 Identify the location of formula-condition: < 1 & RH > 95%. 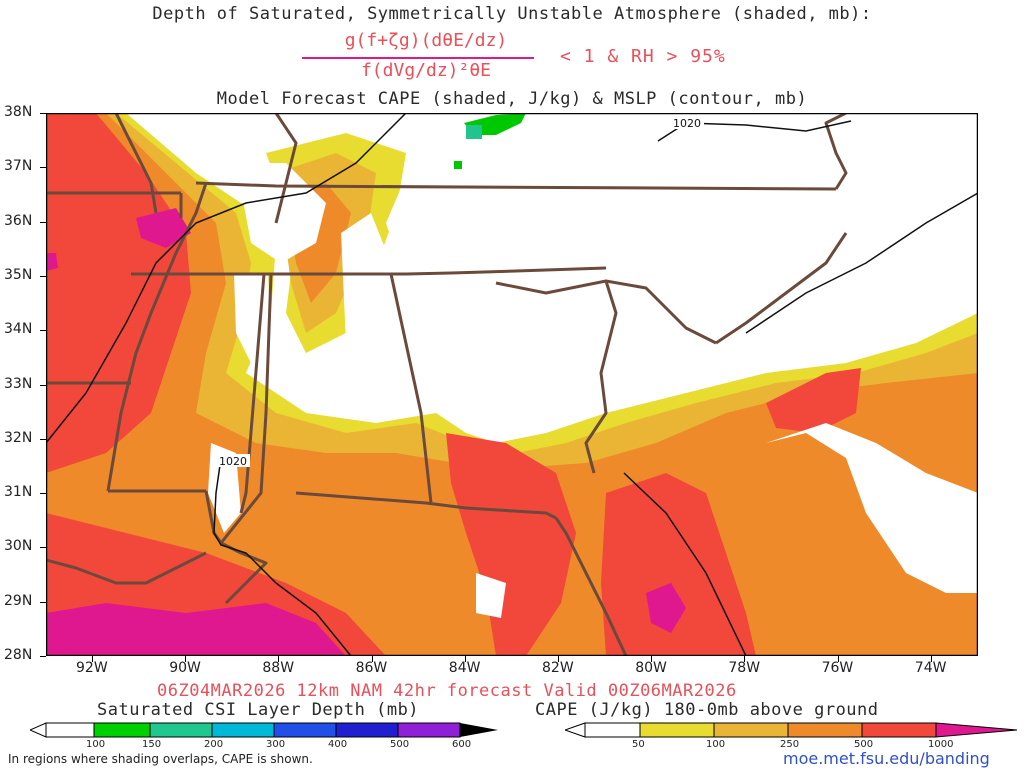
(643, 56).